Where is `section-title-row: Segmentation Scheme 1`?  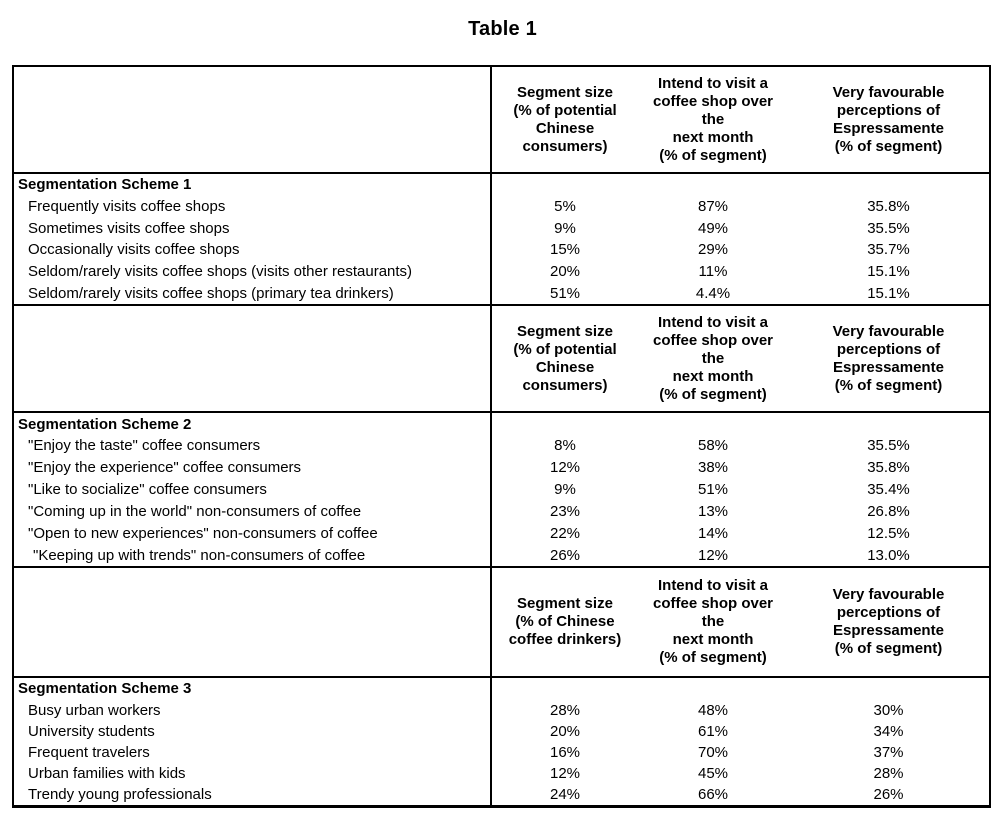
section-title-row: Segmentation Scheme 1 is located at coordinates (501, 185).